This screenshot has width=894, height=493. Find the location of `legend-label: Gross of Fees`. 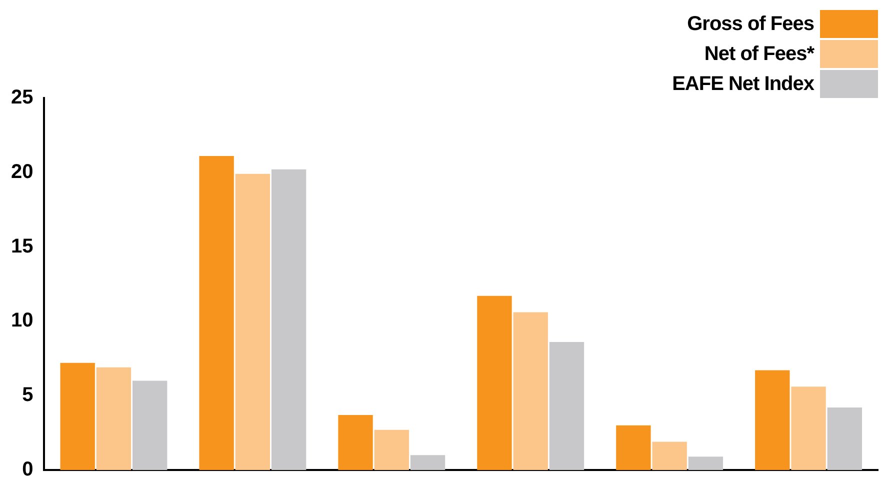

legend-label: Gross of Fees is located at coordinates (750, 24).